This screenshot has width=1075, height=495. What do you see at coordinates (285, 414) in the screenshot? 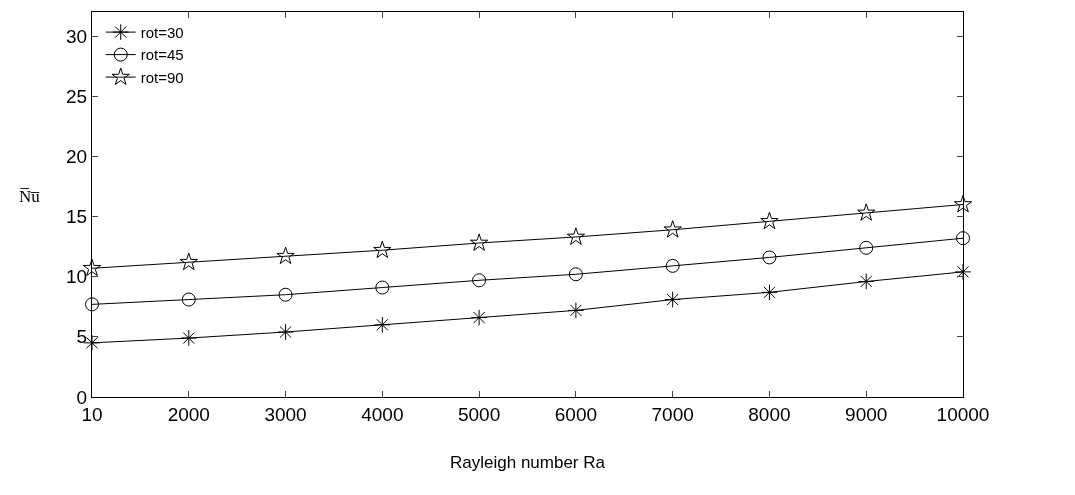
I see `x-tick-label: 3000` at bounding box center [285, 414].